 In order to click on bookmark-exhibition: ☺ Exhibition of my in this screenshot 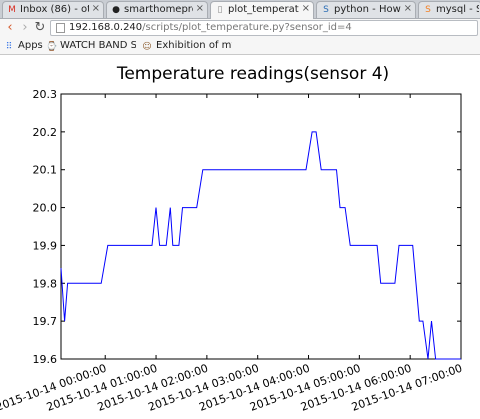, I will do `click(187, 46)`.